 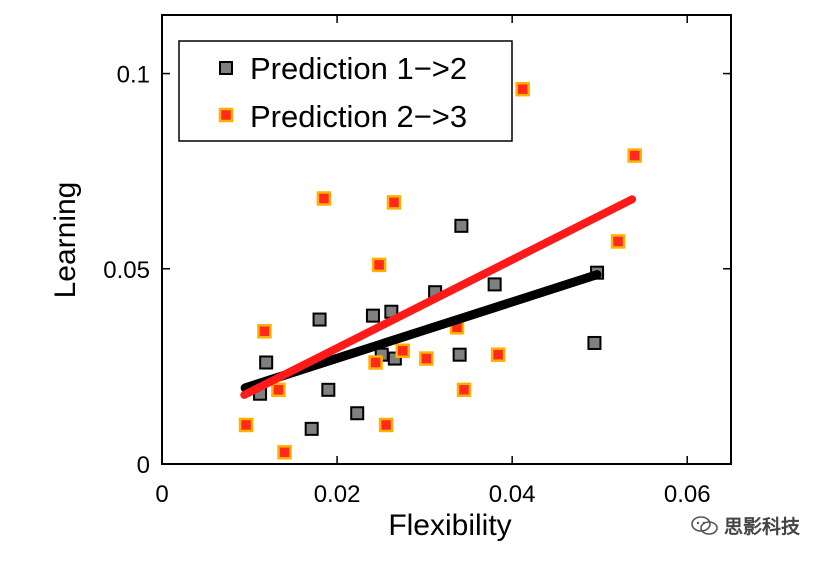 What do you see at coordinates (358, 68) in the screenshot?
I see `legend-label-series-1: Prediction 1−>2` at bounding box center [358, 68].